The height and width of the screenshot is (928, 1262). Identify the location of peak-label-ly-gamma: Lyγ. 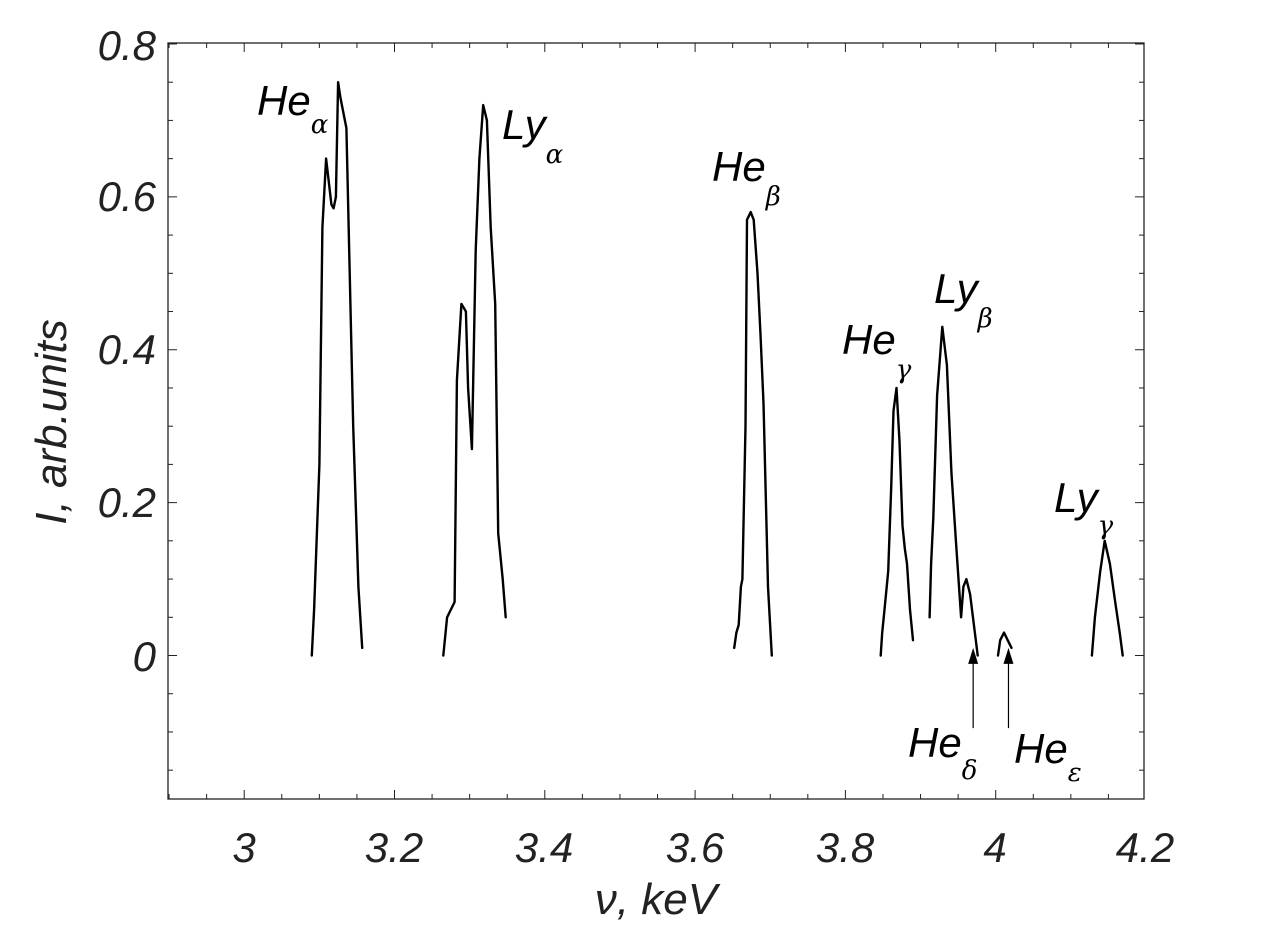
(1084, 507).